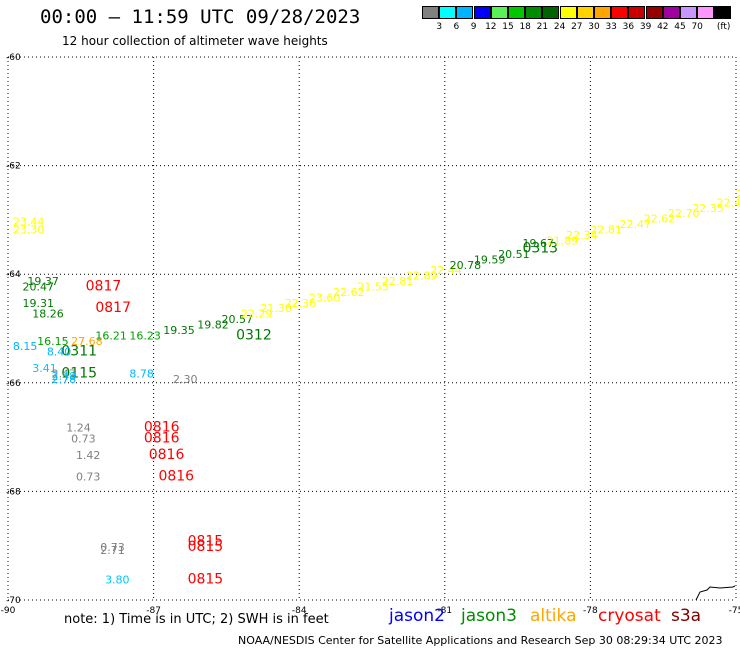 Image resolution: width=740 pixels, height=650 pixels. I want to click on wave-height-label: 19.82, so click(213, 325).